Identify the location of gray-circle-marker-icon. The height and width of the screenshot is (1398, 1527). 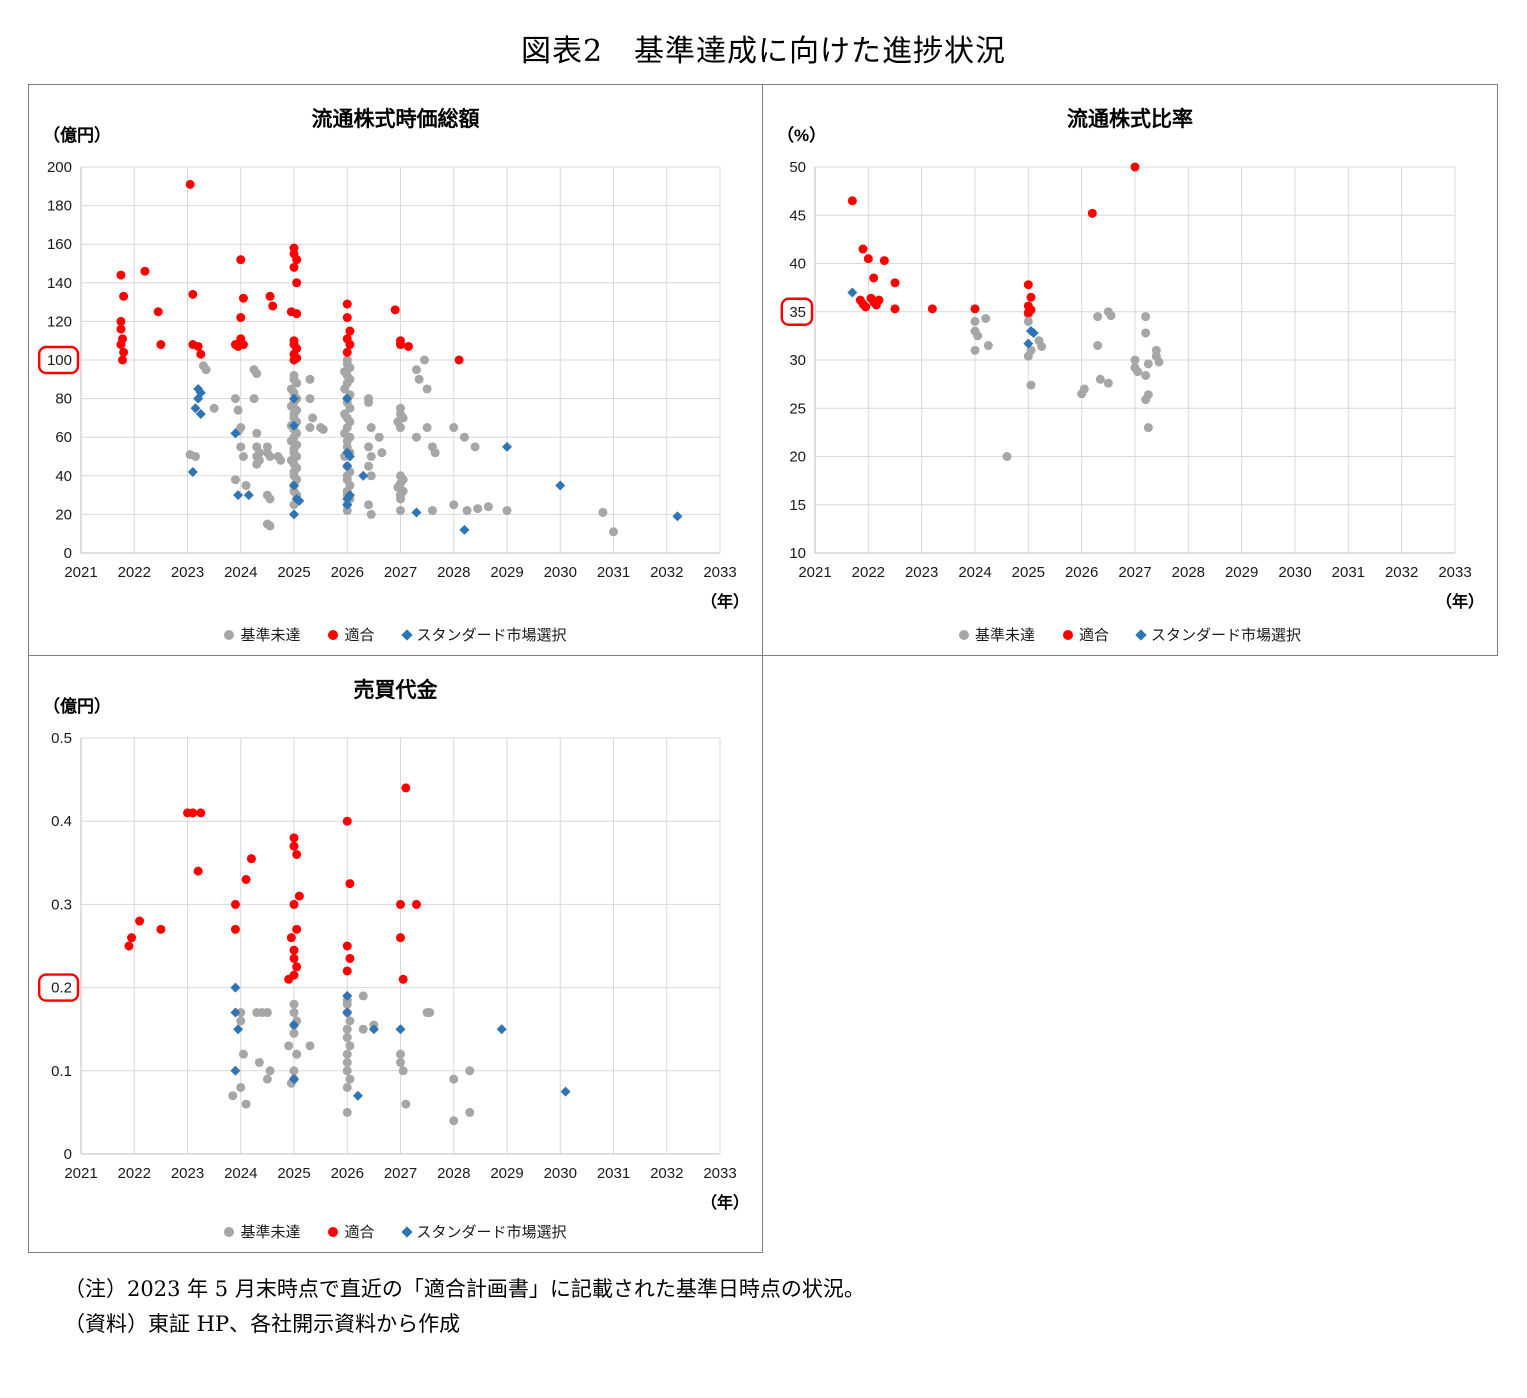
(229, 634).